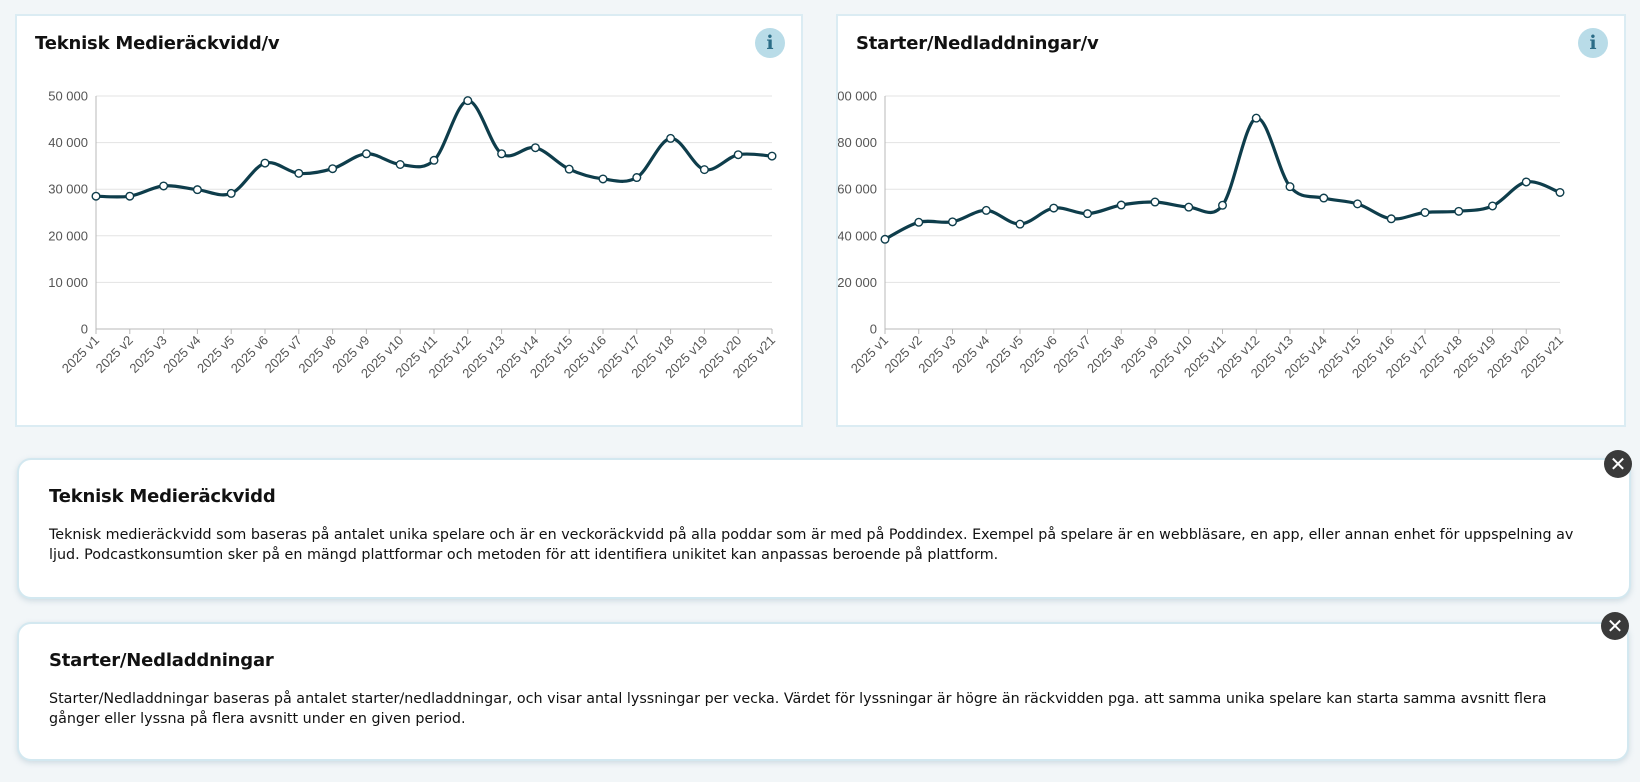 This screenshot has height=782, width=1640. Describe the element at coordinates (68, 96) in the screenshot. I see `y-tick-label: 50 000` at that location.